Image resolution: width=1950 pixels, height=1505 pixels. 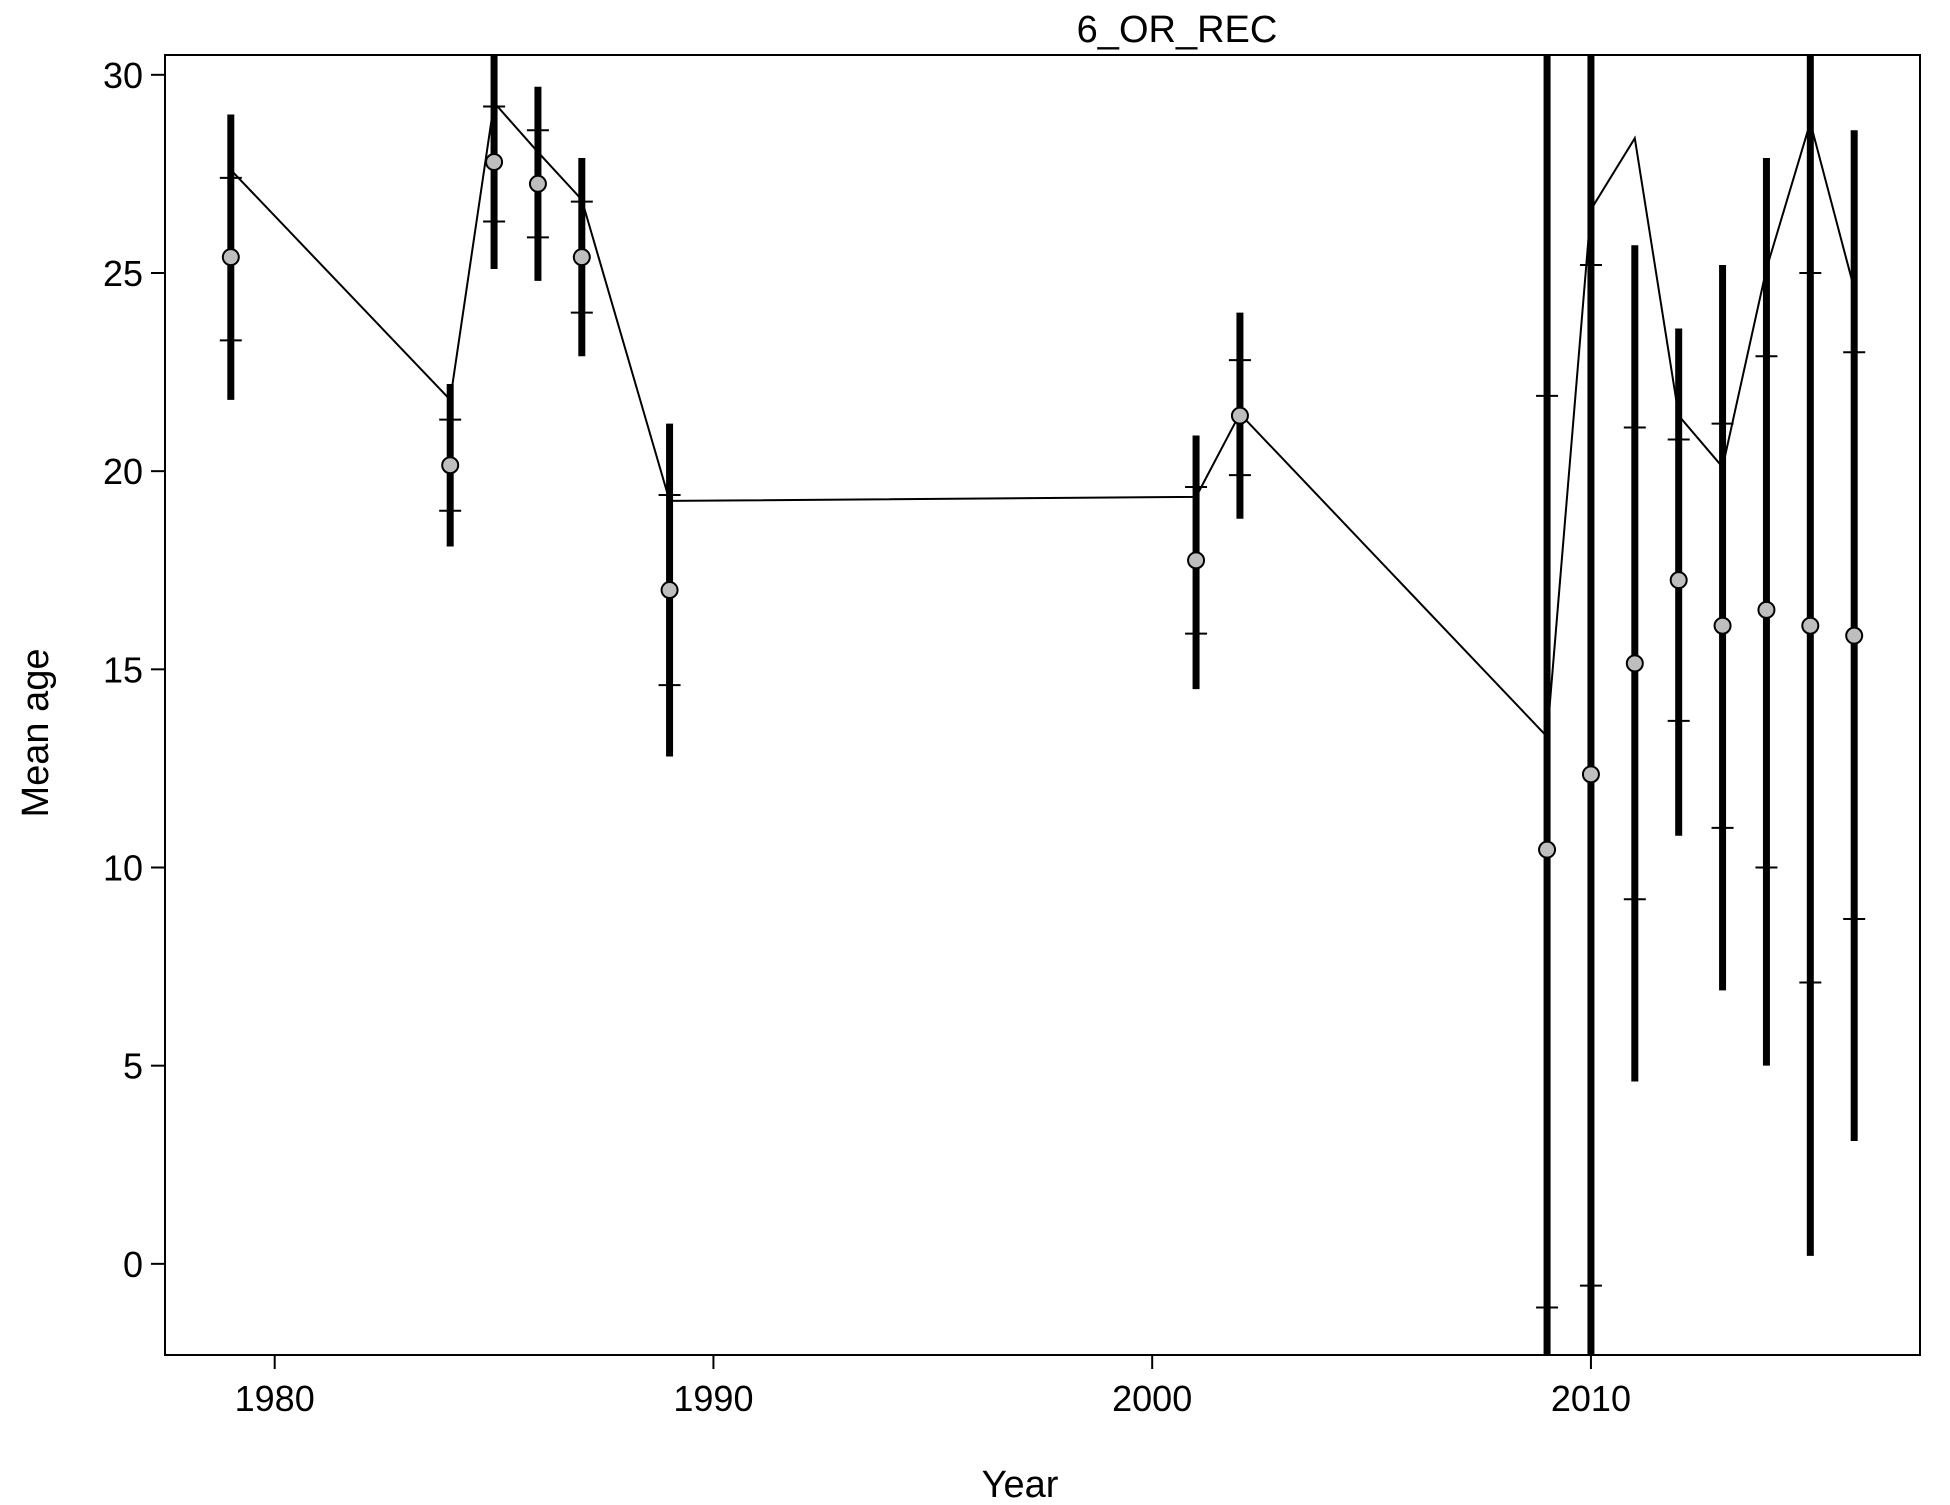 What do you see at coordinates (1152, 1398) in the screenshot?
I see `x-tick-label: 2000` at bounding box center [1152, 1398].